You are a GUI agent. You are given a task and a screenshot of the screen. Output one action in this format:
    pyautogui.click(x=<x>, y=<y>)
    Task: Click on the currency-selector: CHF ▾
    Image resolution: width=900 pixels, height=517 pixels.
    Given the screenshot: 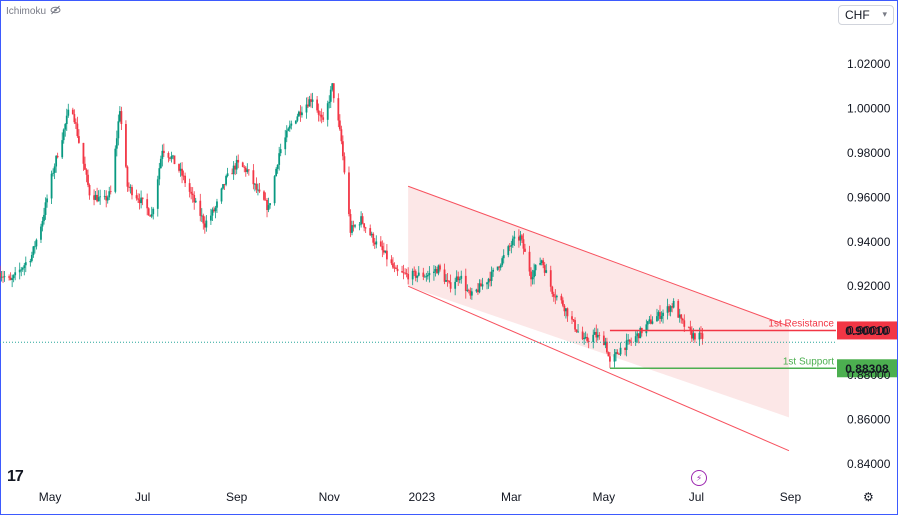 What is the action you would take?
    pyautogui.click(x=866, y=15)
    